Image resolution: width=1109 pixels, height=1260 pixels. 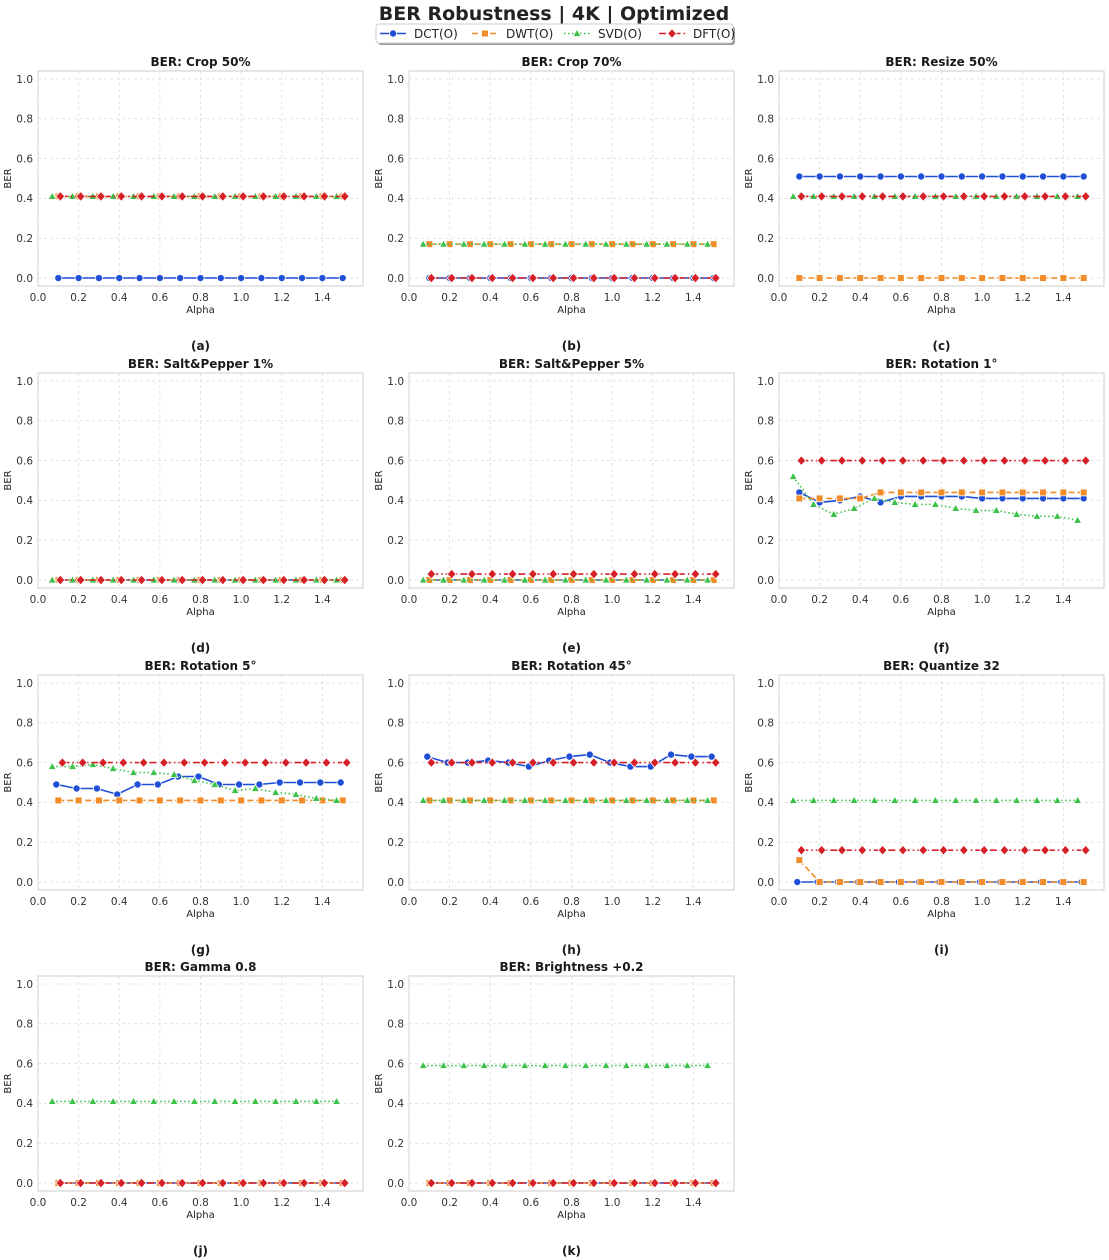 I want to click on series-line-dwt-o, so click(x=941, y=871).